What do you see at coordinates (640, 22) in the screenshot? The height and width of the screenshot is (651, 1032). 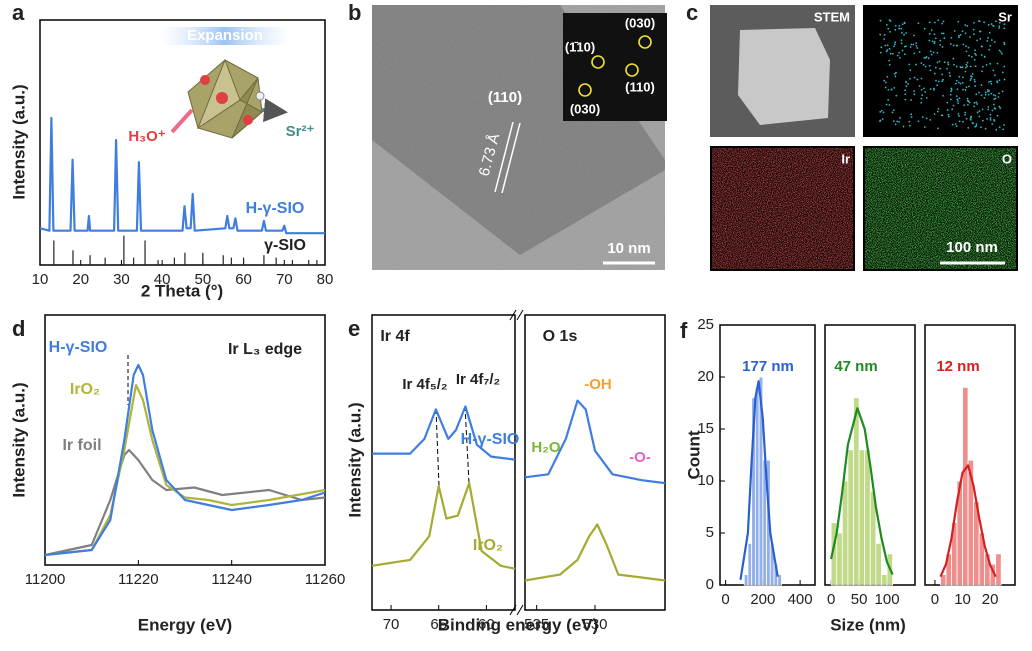 I see `spot-label: (030)` at bounding box center [640, 22].